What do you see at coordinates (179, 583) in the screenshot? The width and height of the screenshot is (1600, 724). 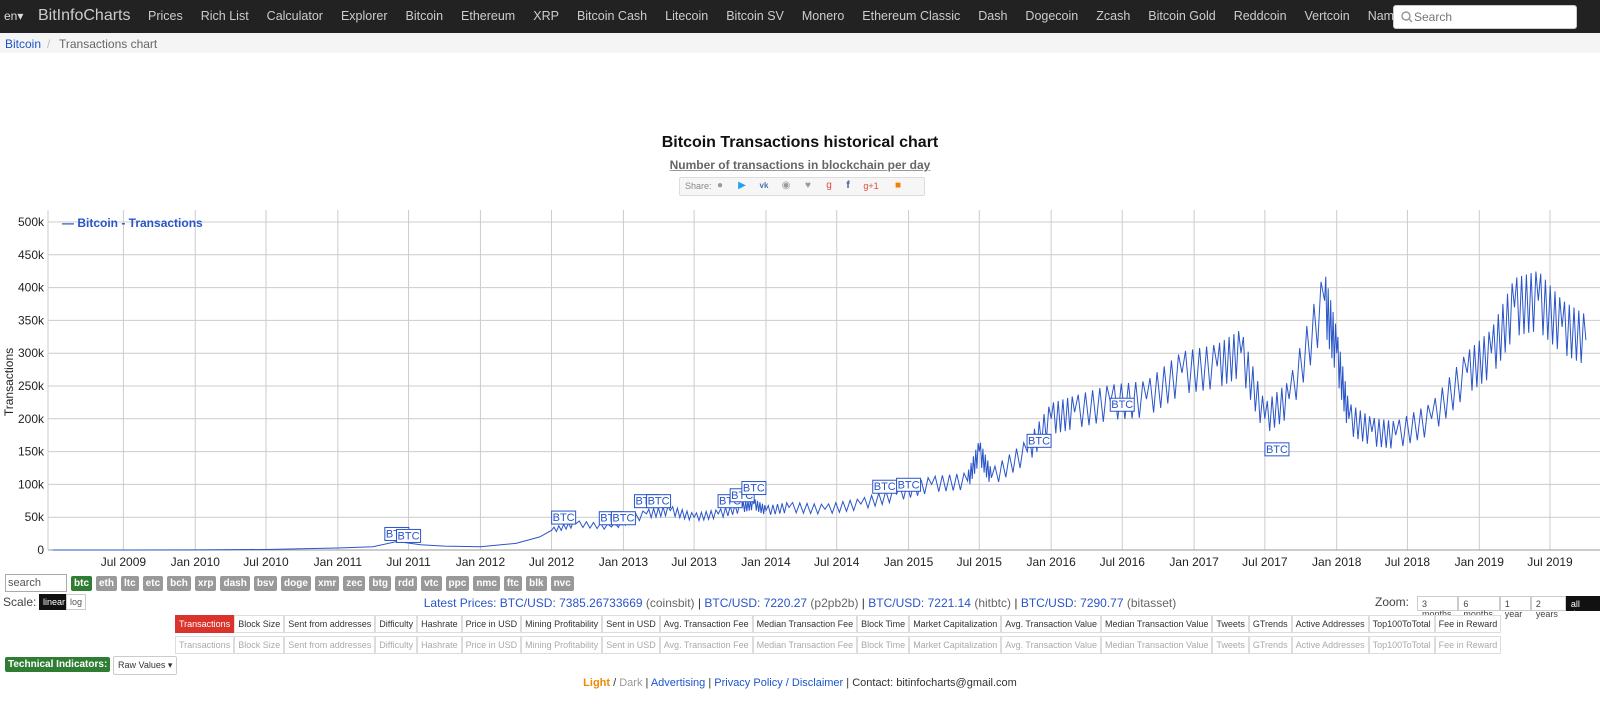 I see `coin-bch: bch` at bounding box center [179, 583].